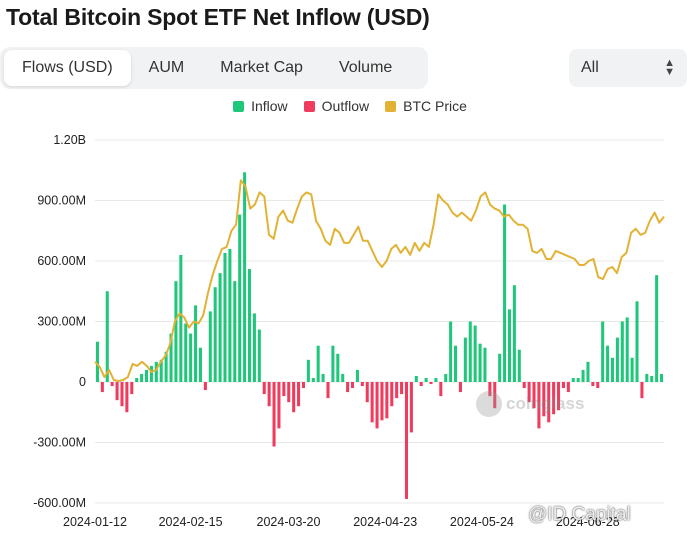  I want to click on metric-tabs: Flows (USD) AUM Market Cap Volume, so click(214, 68).